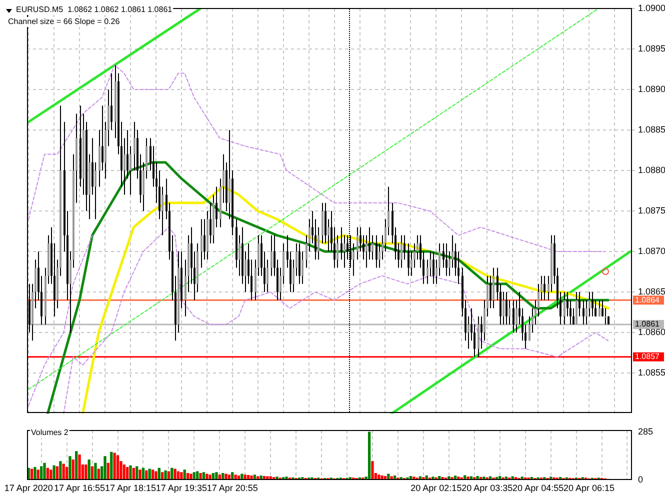  I want to click on ref-line-label: 1.0864, so click(647, 299).